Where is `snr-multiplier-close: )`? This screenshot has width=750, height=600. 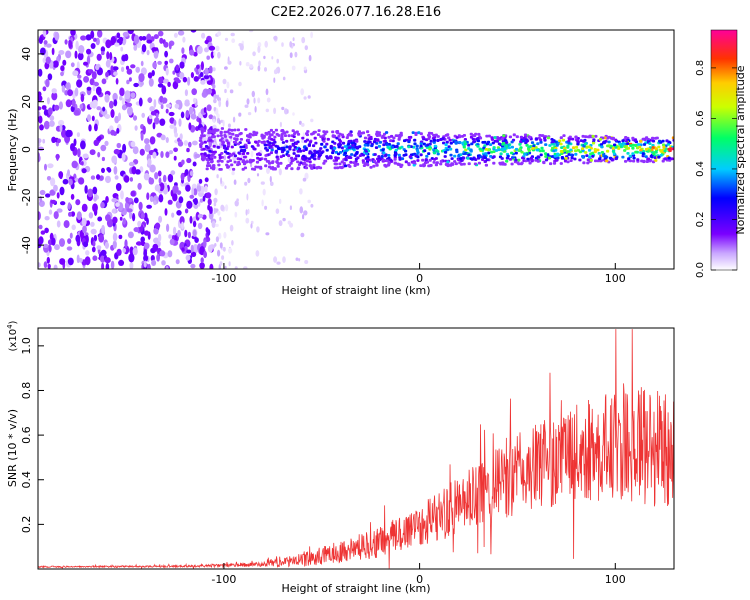 snr-multiplier-close: ) is located at coordinates (13, 322).